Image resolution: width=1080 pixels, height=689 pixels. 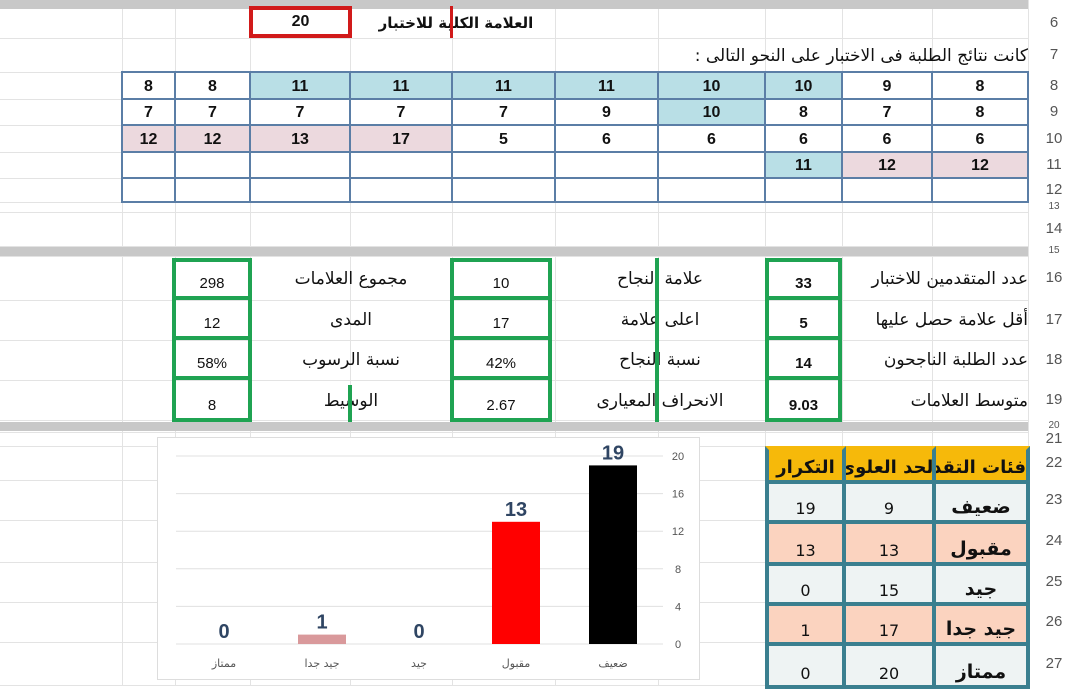 I want to click on stat-value: 12, so click(x=212, y=318).